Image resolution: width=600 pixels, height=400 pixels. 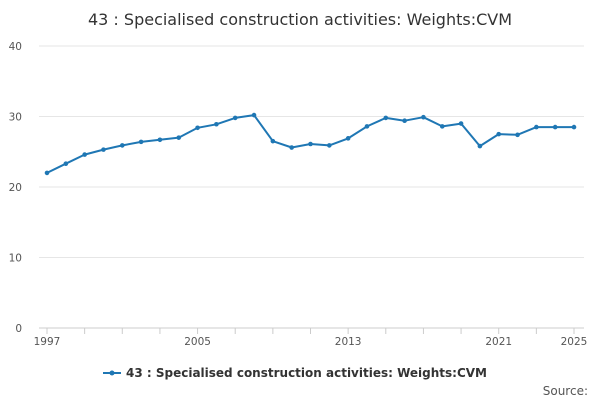 What do you see at coordinates (565, 391) in the screenshot?
I see `source-label: Source:` at bounding box center [565, 391].